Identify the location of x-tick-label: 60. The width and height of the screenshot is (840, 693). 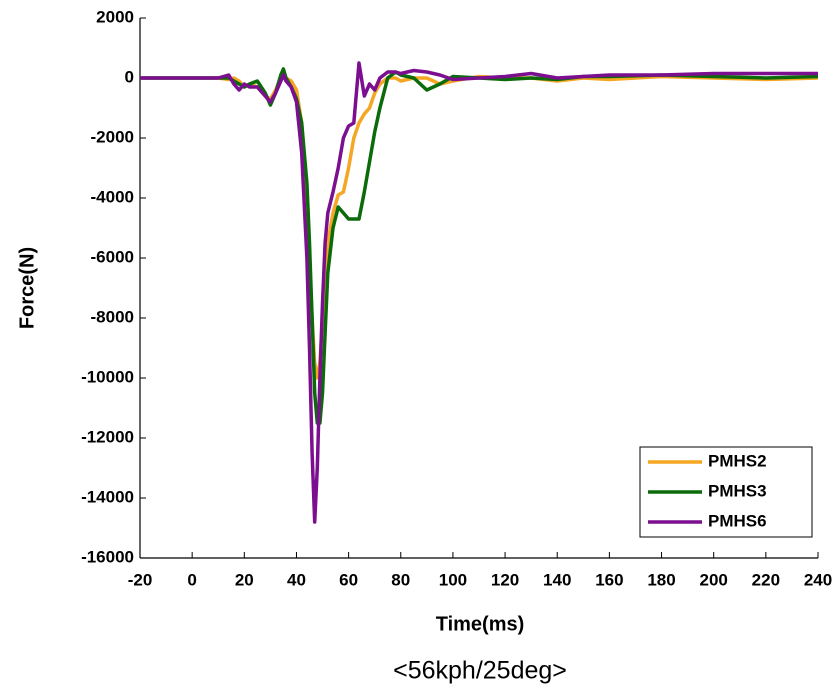
(348, 579).